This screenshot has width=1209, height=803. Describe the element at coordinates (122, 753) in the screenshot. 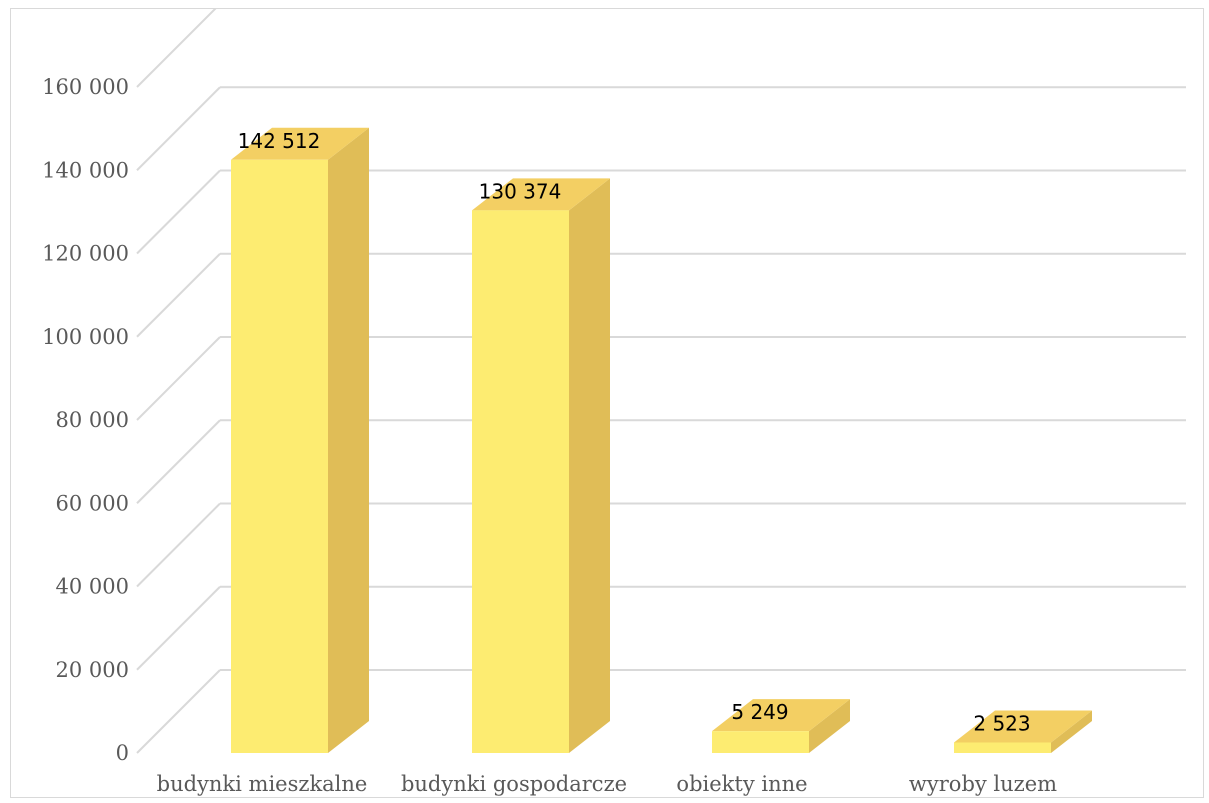

I see `y-tick-label: 0` at that location.